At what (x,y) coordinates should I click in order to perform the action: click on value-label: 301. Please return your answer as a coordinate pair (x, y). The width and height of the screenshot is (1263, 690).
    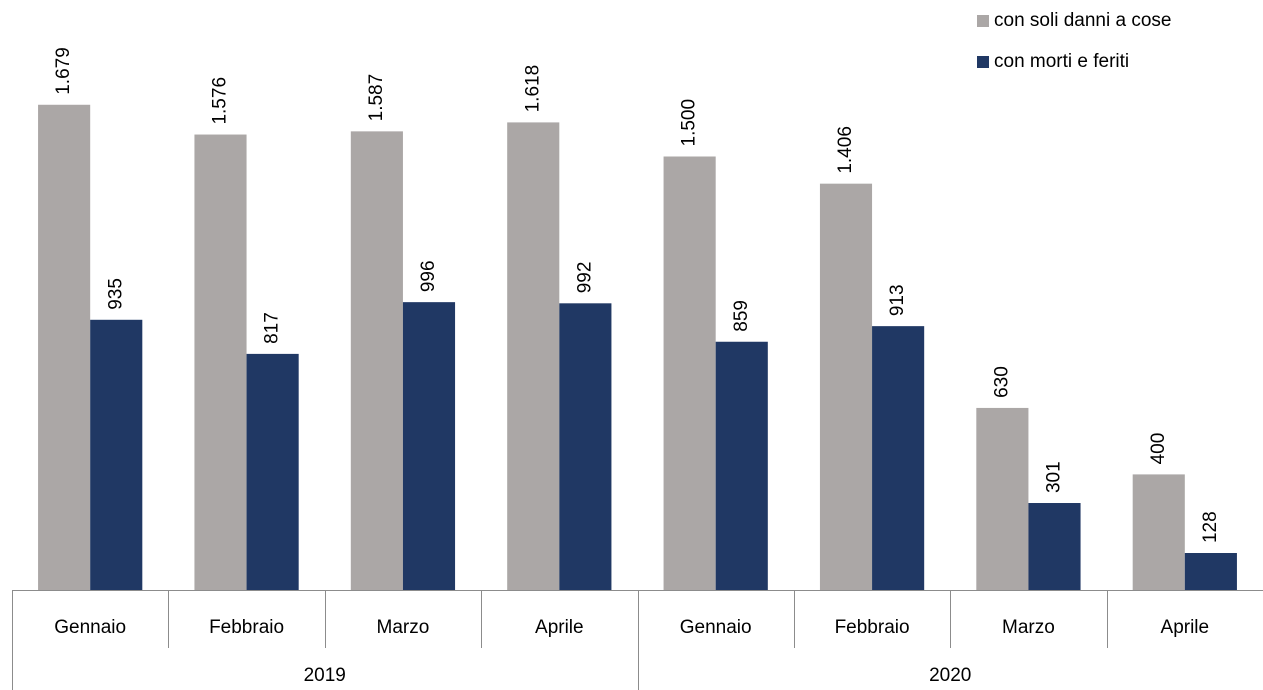
    Looking at the image, I should click on (1054, 477).